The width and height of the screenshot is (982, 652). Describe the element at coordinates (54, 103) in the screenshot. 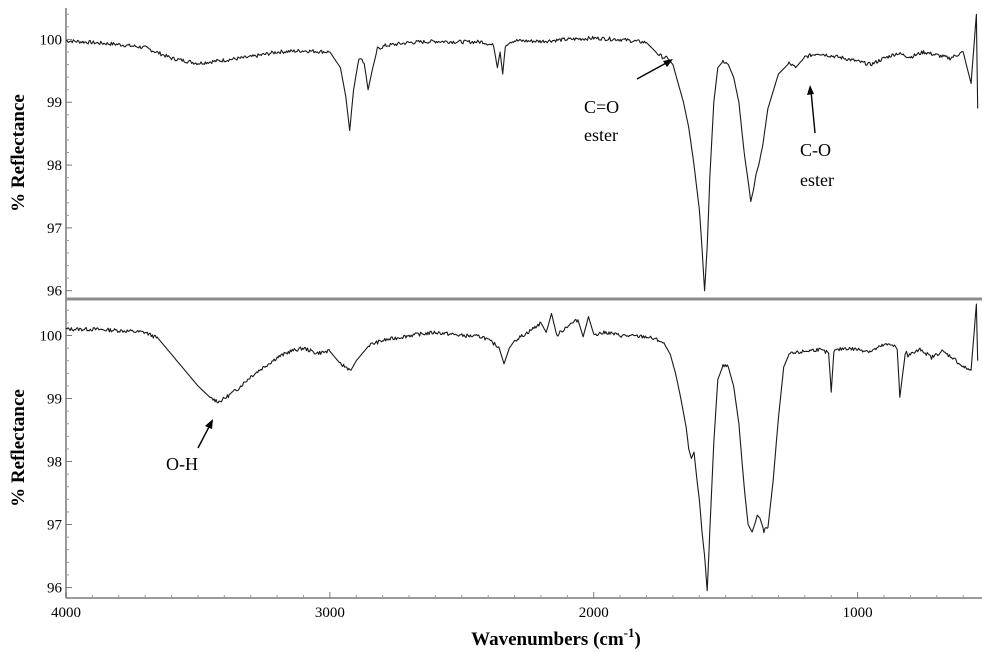

I see `y-tick-label-top-99: 99` at that location.